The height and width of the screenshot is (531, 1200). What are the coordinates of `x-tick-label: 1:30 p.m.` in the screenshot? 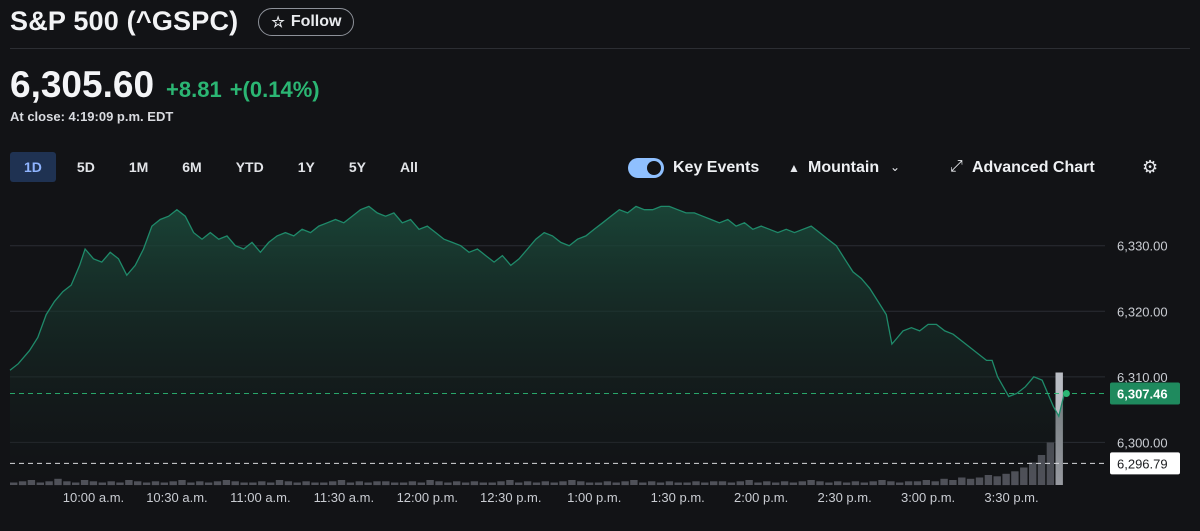 It's located at (678, 497).